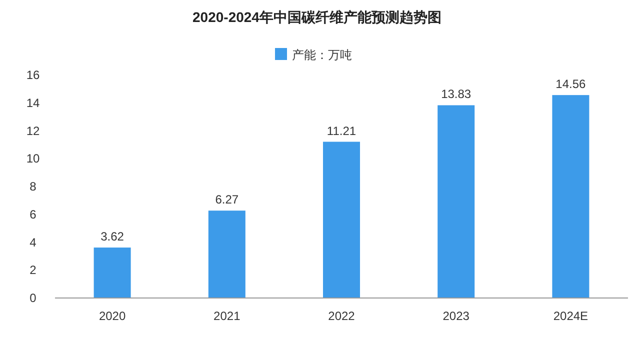 Image resolution: width=634 pixels, height=342 pixels. Describe the element at coordinates (33, 214) in the screenshot. I see `y-tick-label: 6` at that location.